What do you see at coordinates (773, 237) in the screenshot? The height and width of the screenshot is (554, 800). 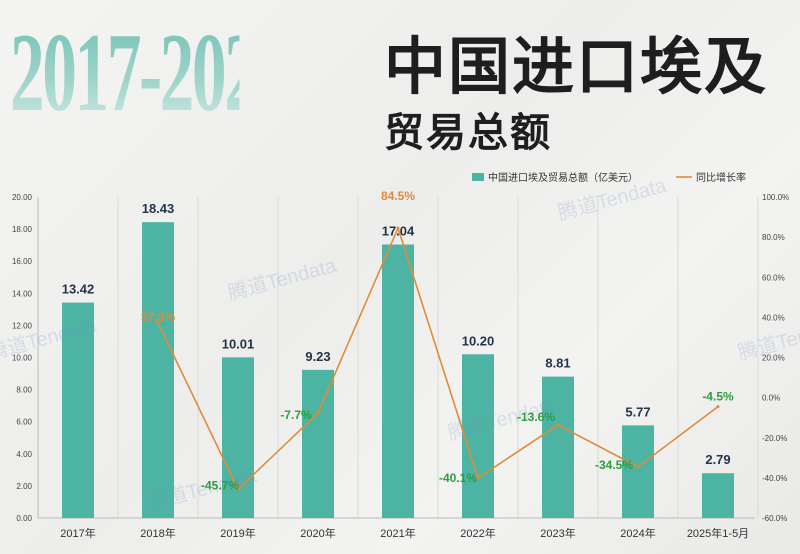 I see `right-tick-label: 80.0%` at bounding box center [773, 237].